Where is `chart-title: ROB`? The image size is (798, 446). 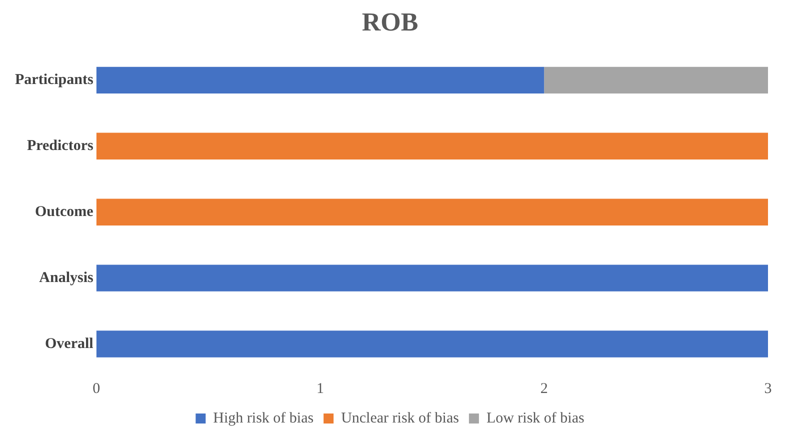
chart-title: ROB is located at coordinates (390, 21).